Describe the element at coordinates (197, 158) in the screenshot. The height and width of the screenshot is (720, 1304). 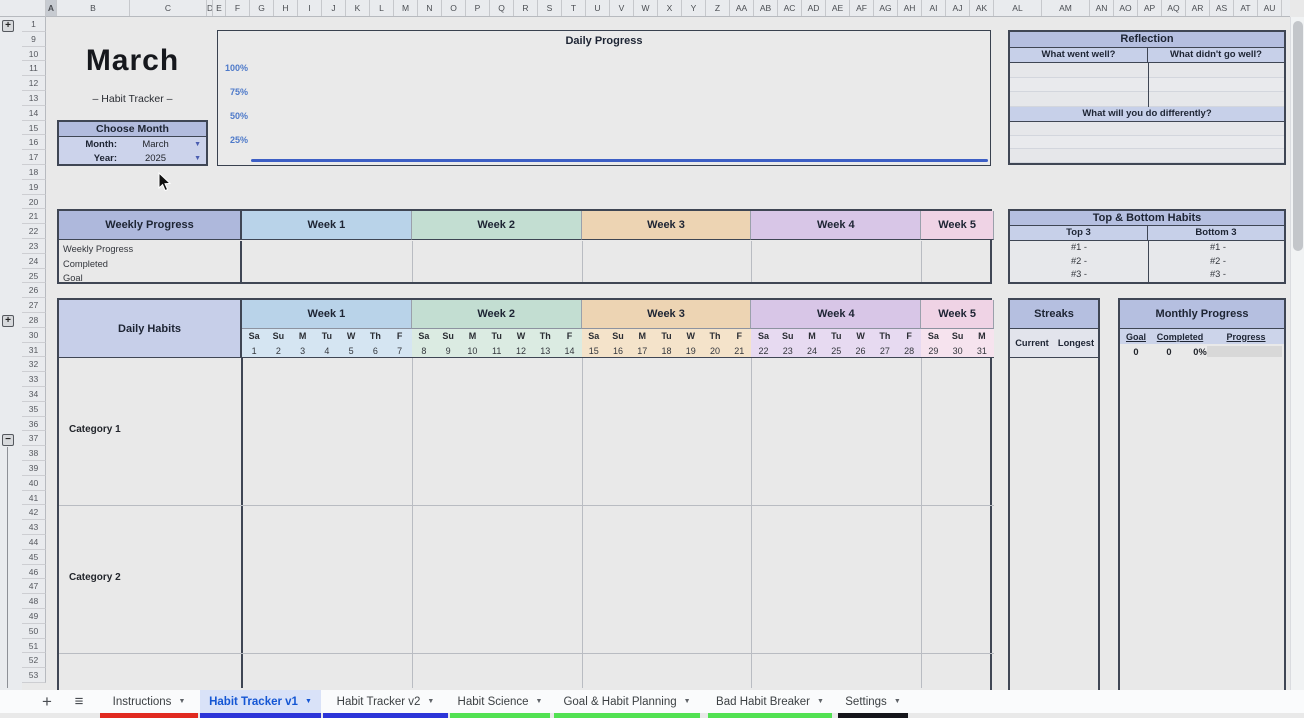
I see `year-dropdown-icon: ▼` at that location.